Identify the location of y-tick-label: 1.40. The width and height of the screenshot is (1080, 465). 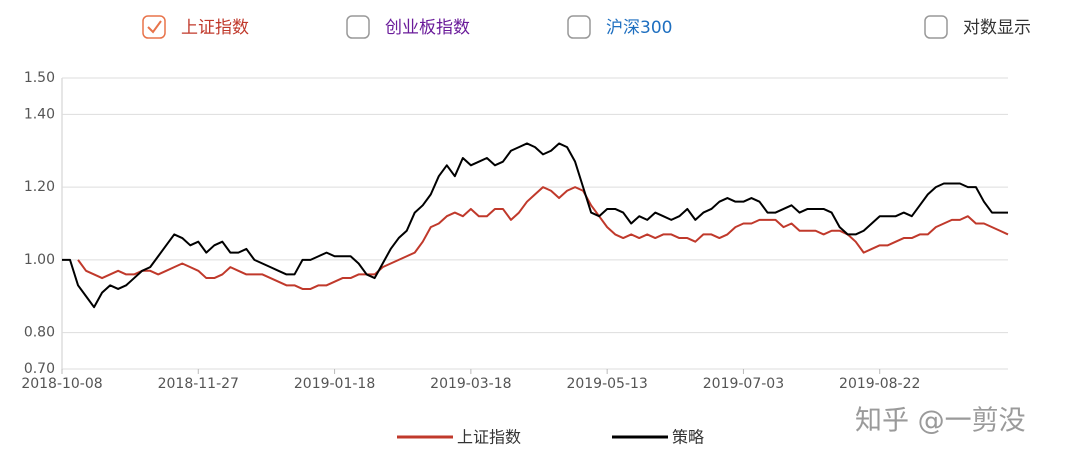
(39, 114).